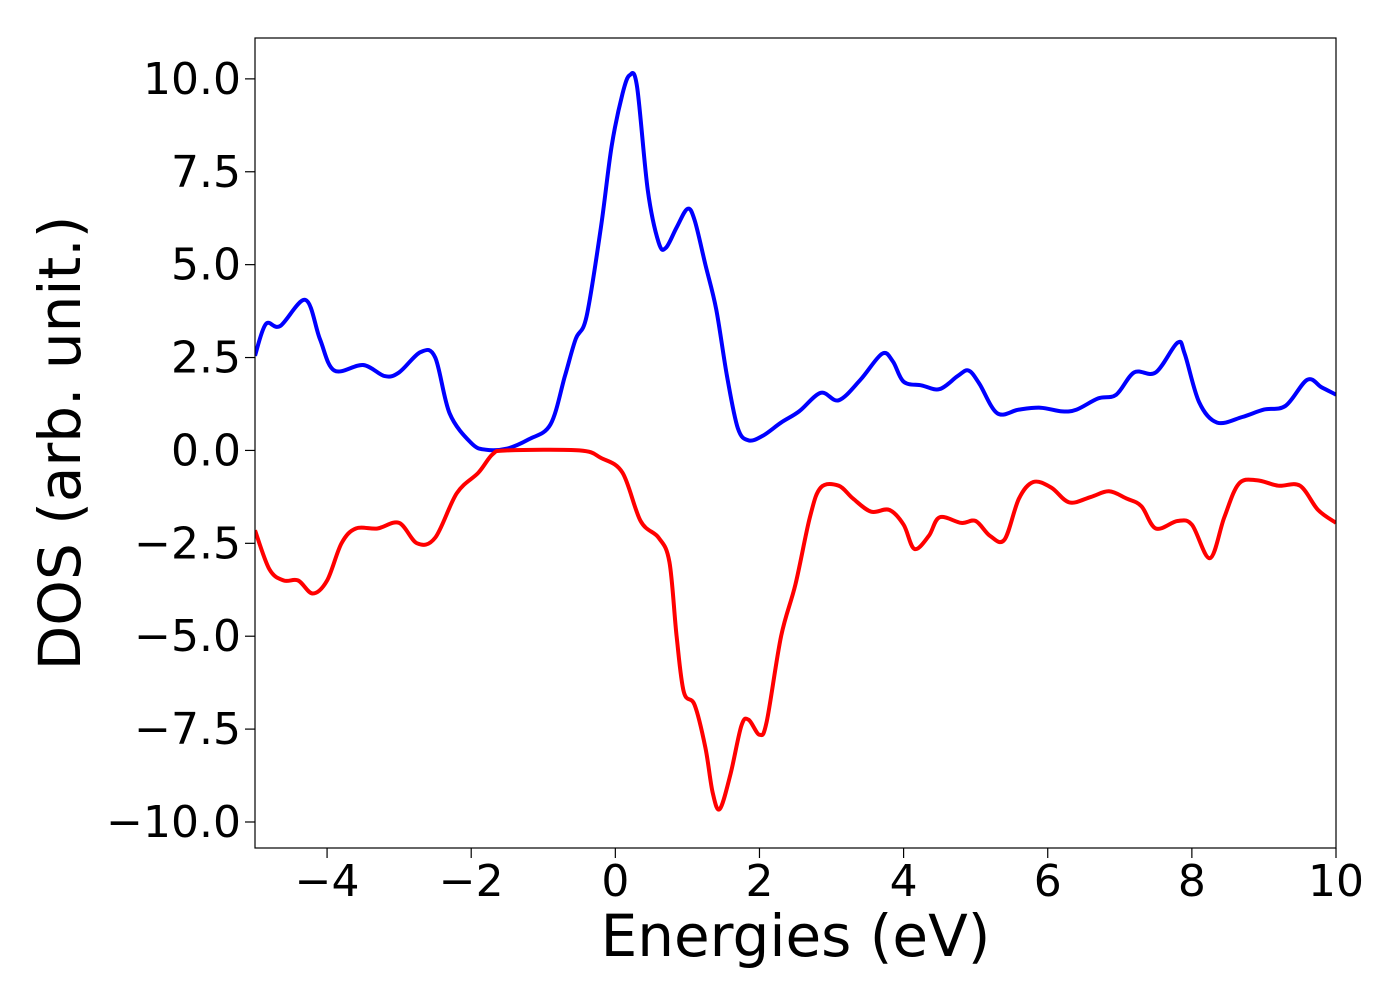 The image size is (1400, 1000). Describe the element at coordinates (206, 172) in the screenshot. I see `y-tick-label: 7.5` at that location.